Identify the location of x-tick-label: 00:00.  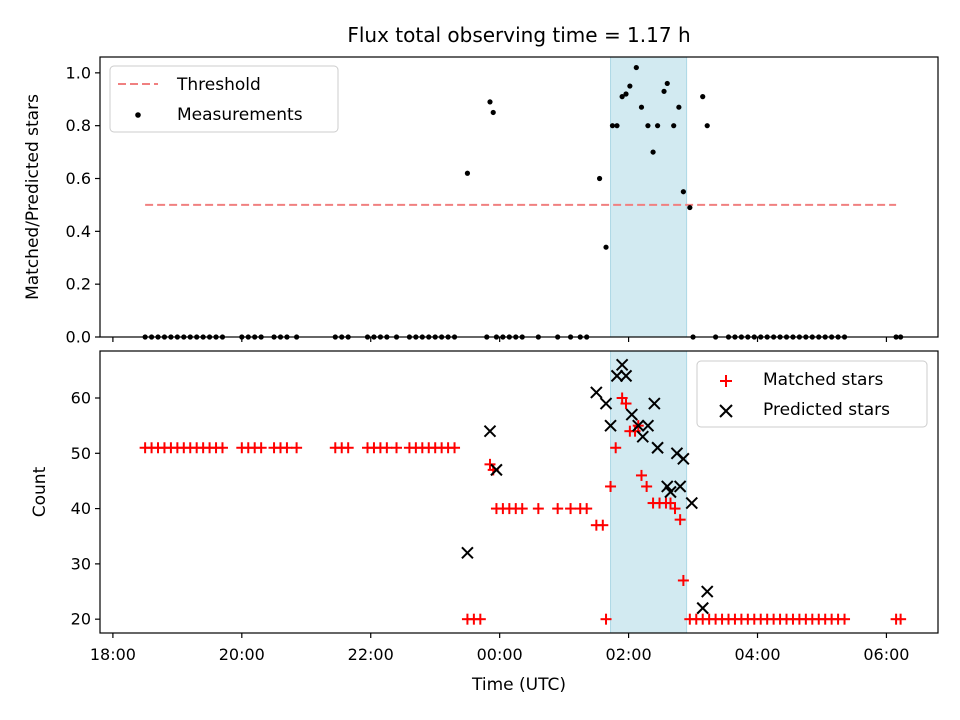
(500, 654).